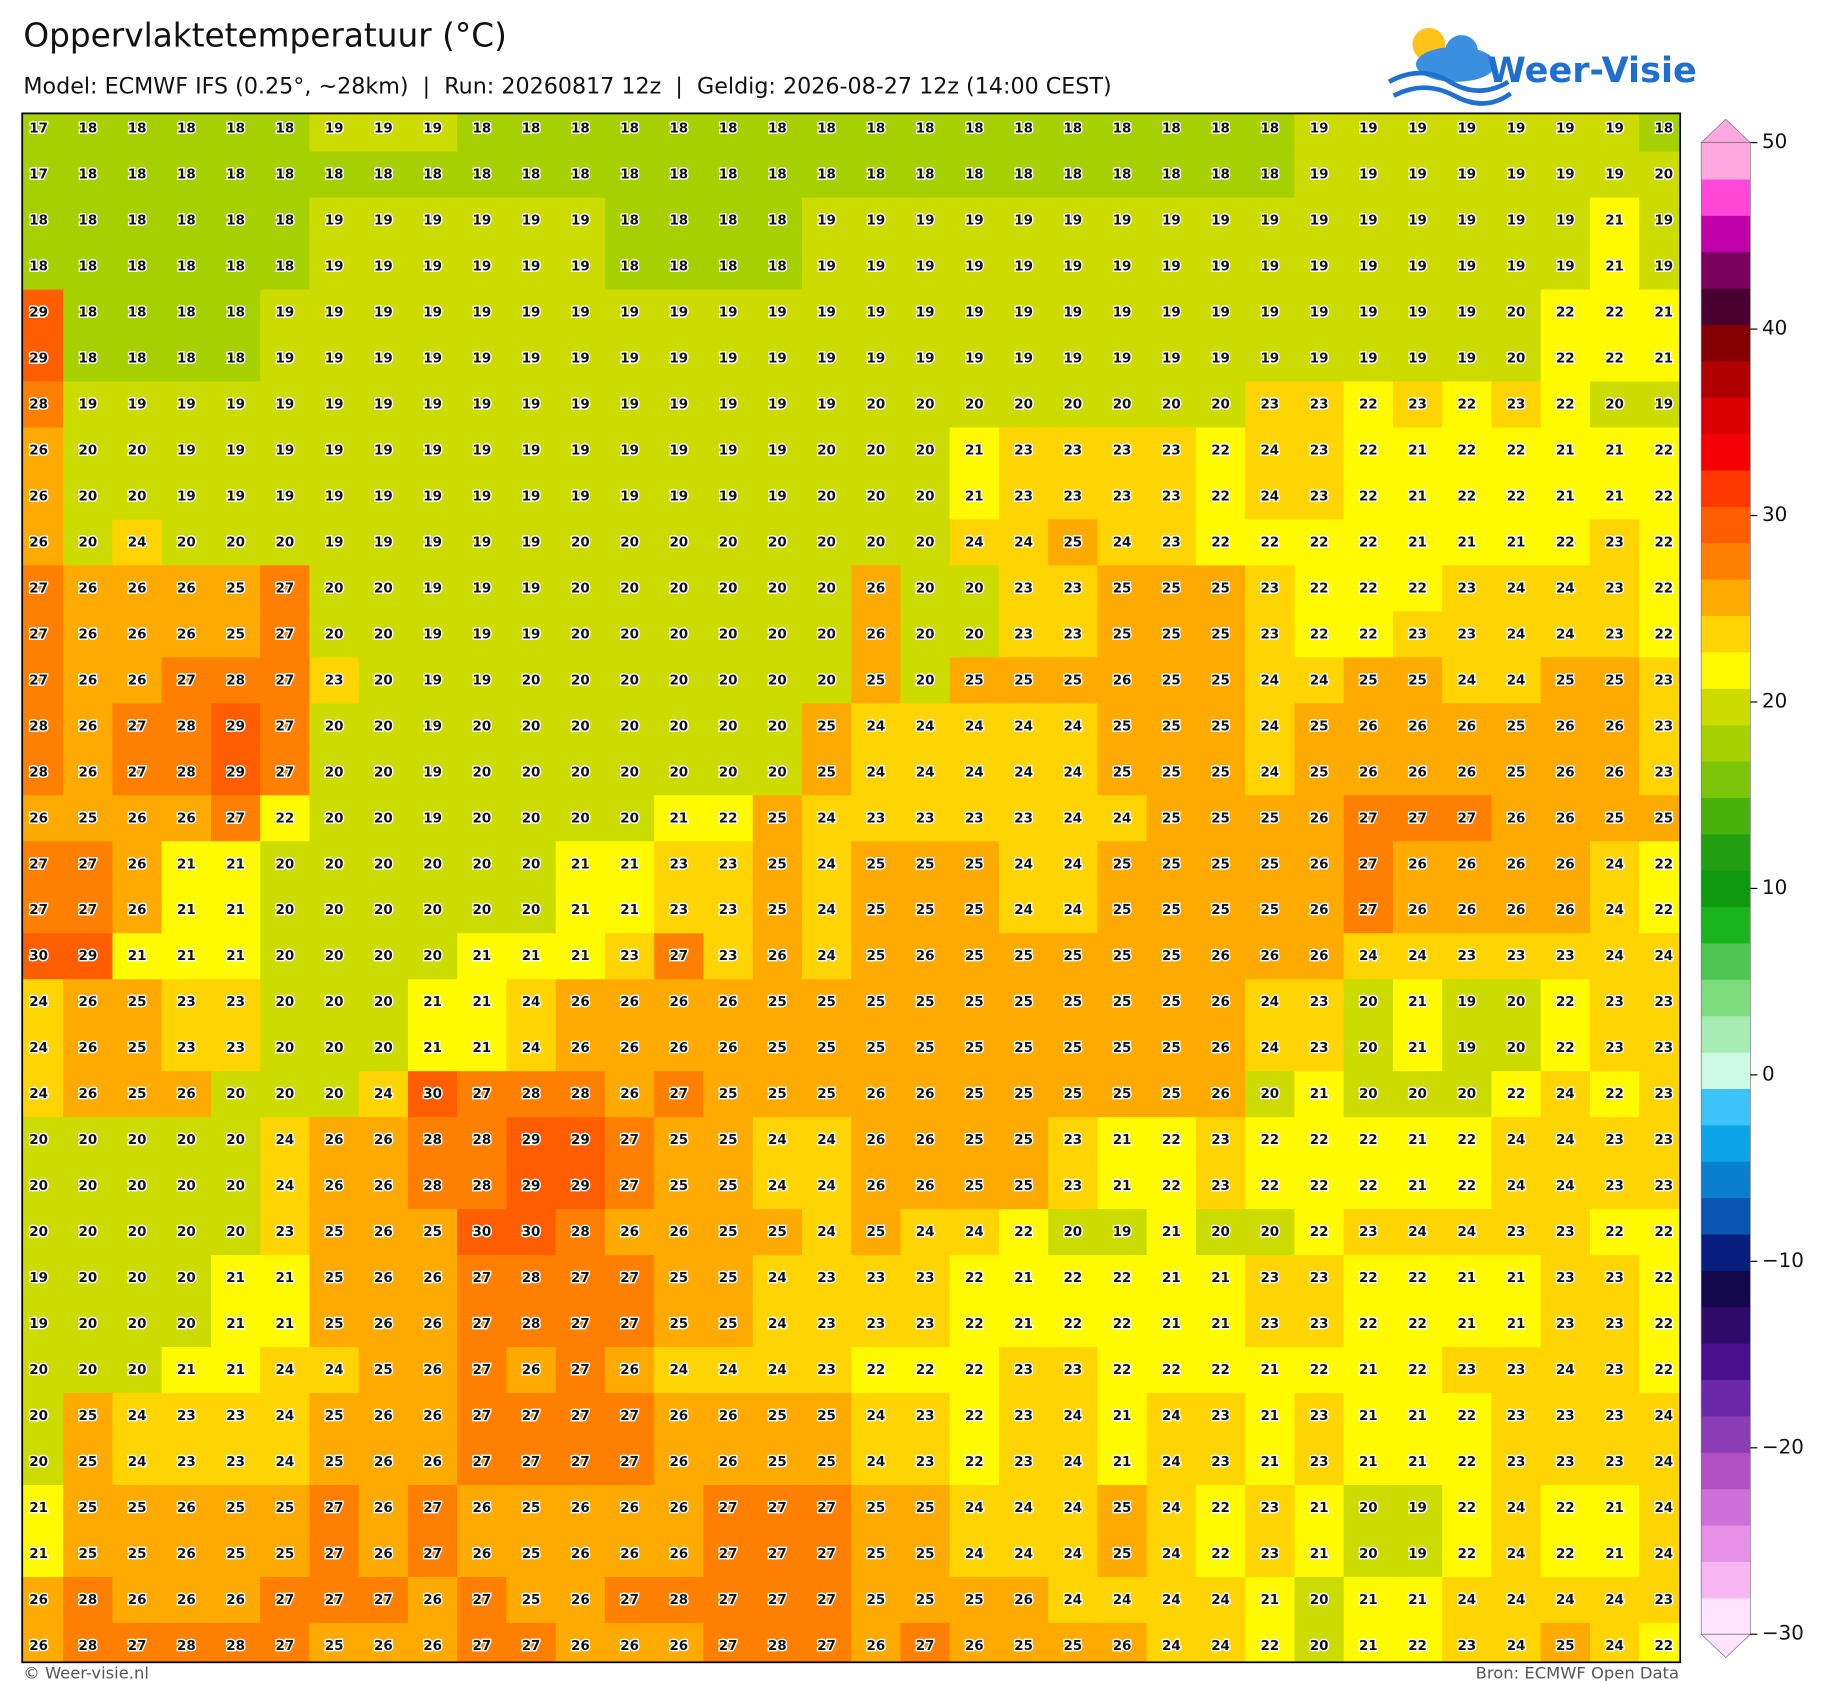  Describe the element at coordinates (1269, 1600) in the screenshot. I see `temperature-label: 21` at that location.